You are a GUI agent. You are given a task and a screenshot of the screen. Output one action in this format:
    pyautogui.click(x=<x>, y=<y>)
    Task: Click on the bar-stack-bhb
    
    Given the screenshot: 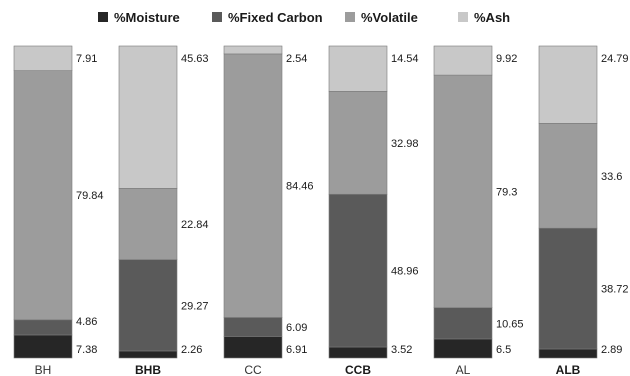 What is the action you would take?
    pyautogui.click(x=148, y=202)
    